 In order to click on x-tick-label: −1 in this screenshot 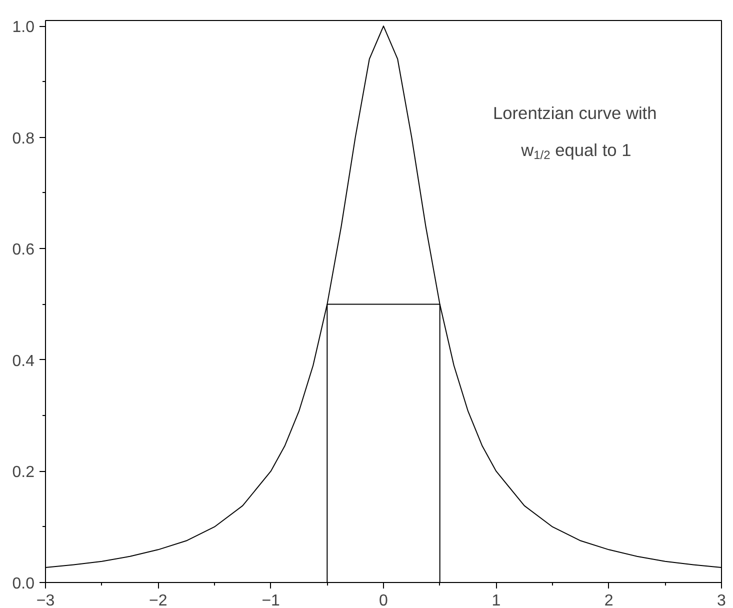, I will do `click(271, 600)`.